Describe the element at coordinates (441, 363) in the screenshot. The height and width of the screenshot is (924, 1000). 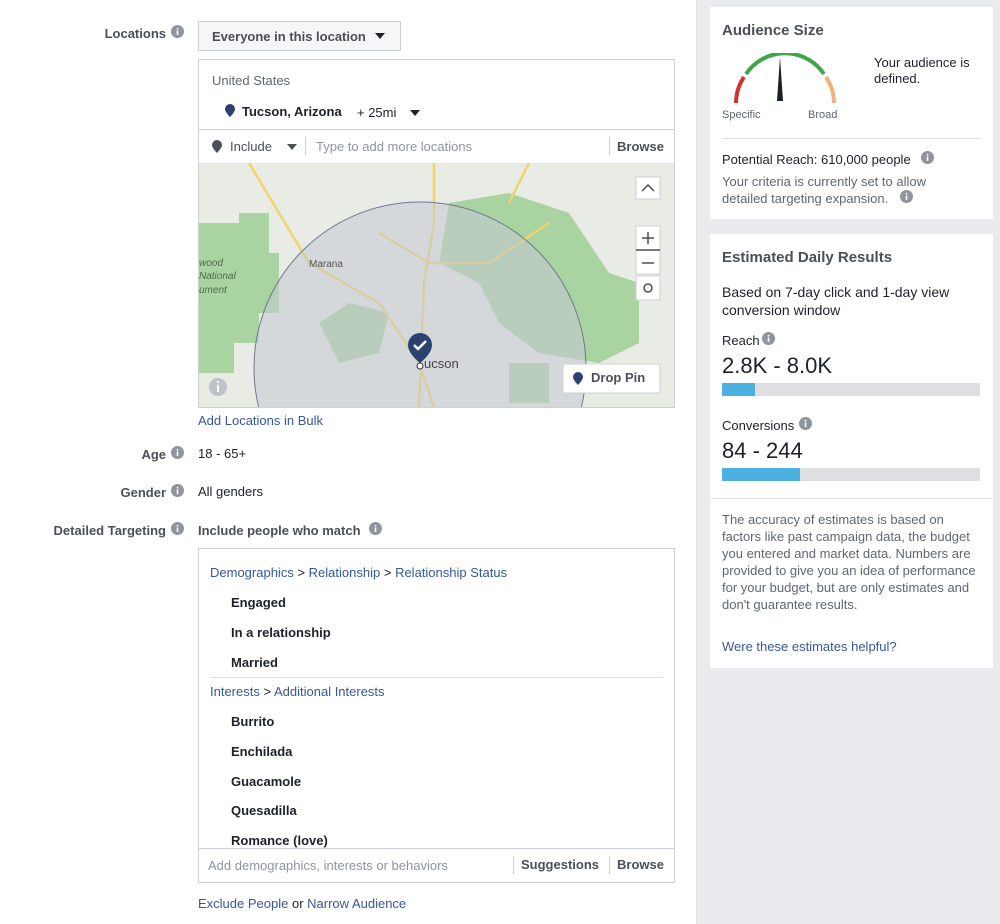
I see `map-label: ucson` at that location.